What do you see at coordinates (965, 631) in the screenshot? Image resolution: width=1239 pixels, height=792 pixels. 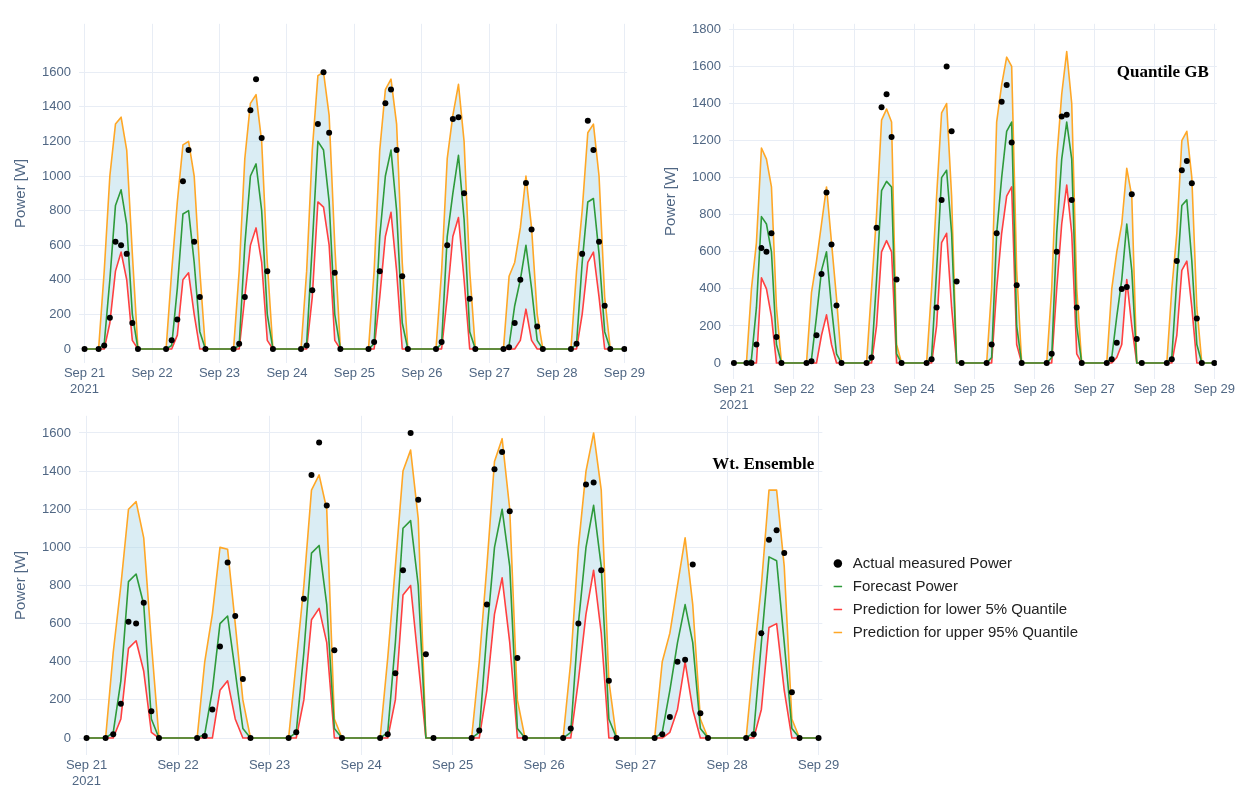 I see `legend-label: Prediction for upper 95% Quantile` at bounding box center [965, 631].